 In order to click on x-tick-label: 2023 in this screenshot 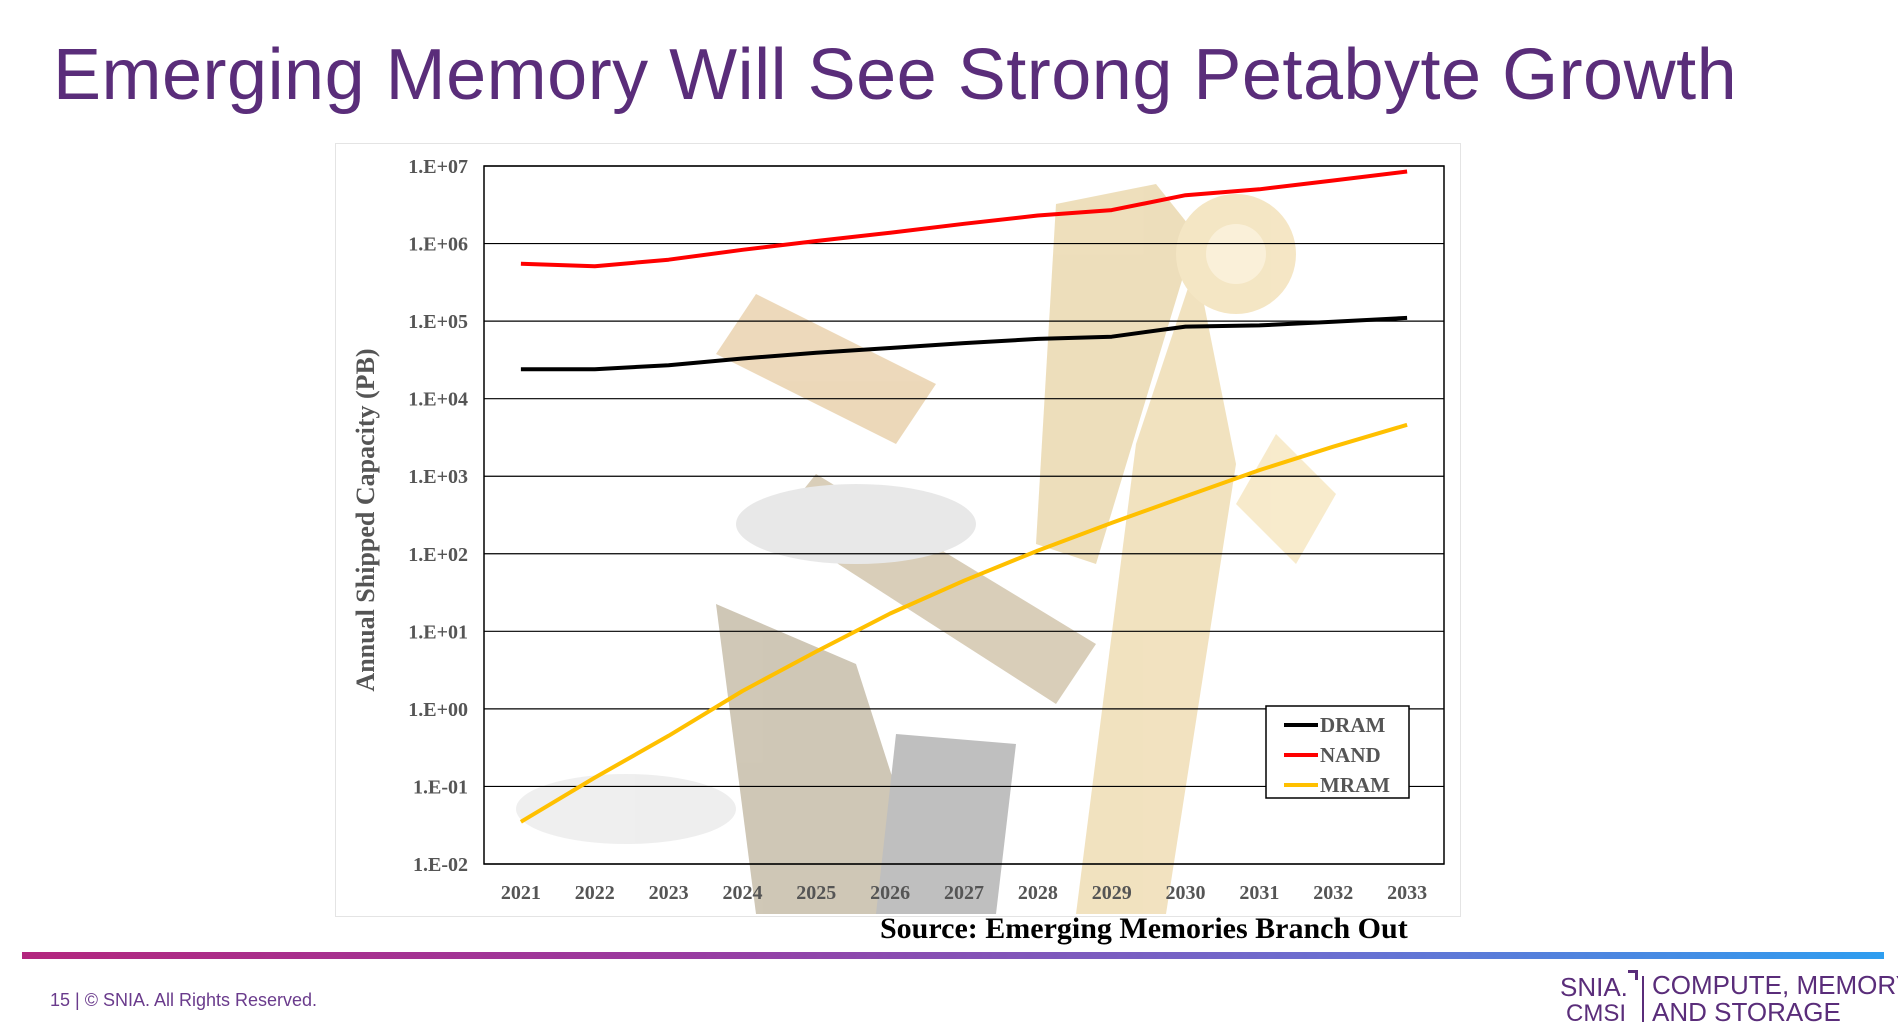, I will do `click(669, 893)`.